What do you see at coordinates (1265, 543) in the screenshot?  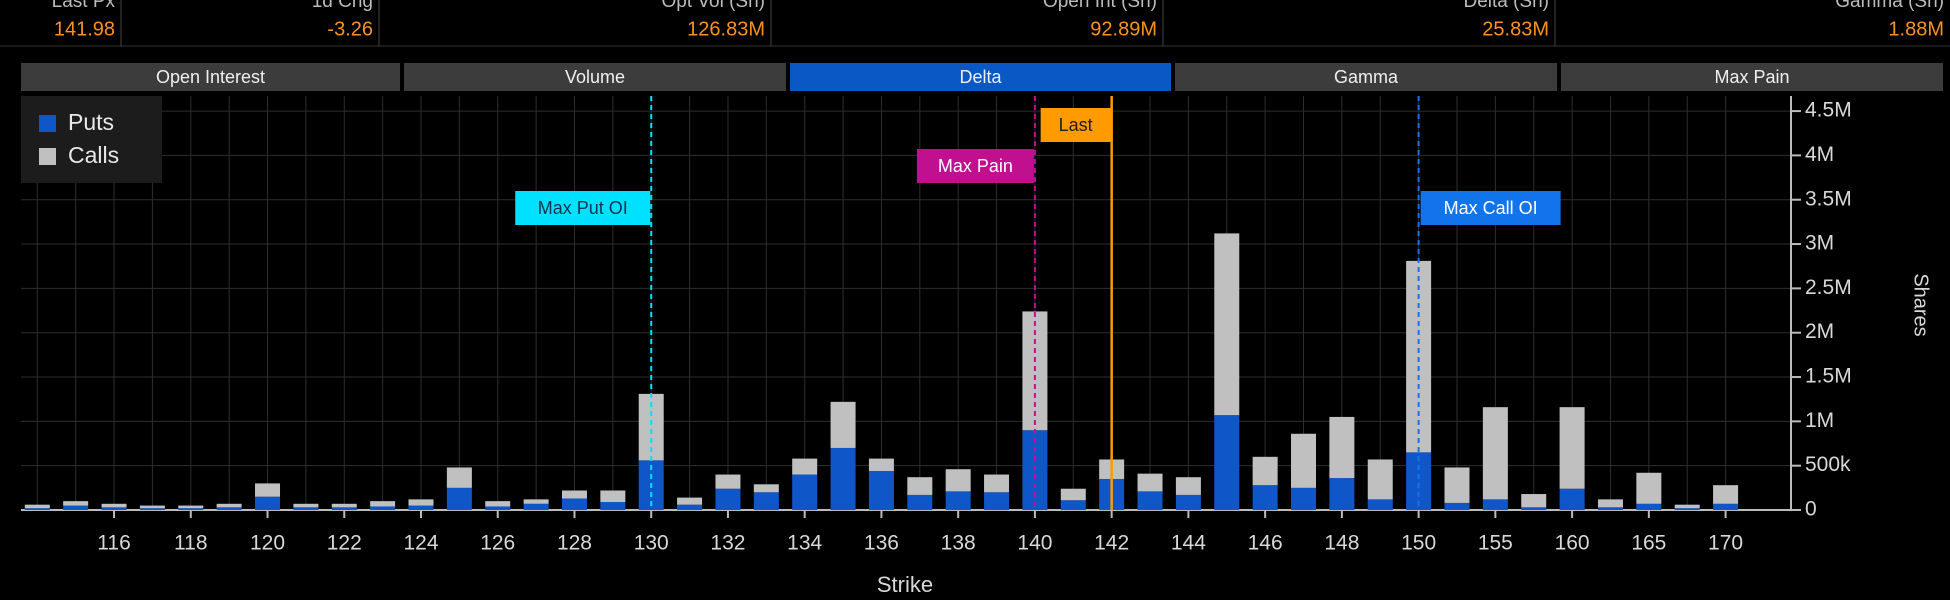 I see `x-tick-label: 146` at bounding box center [1265, 543].